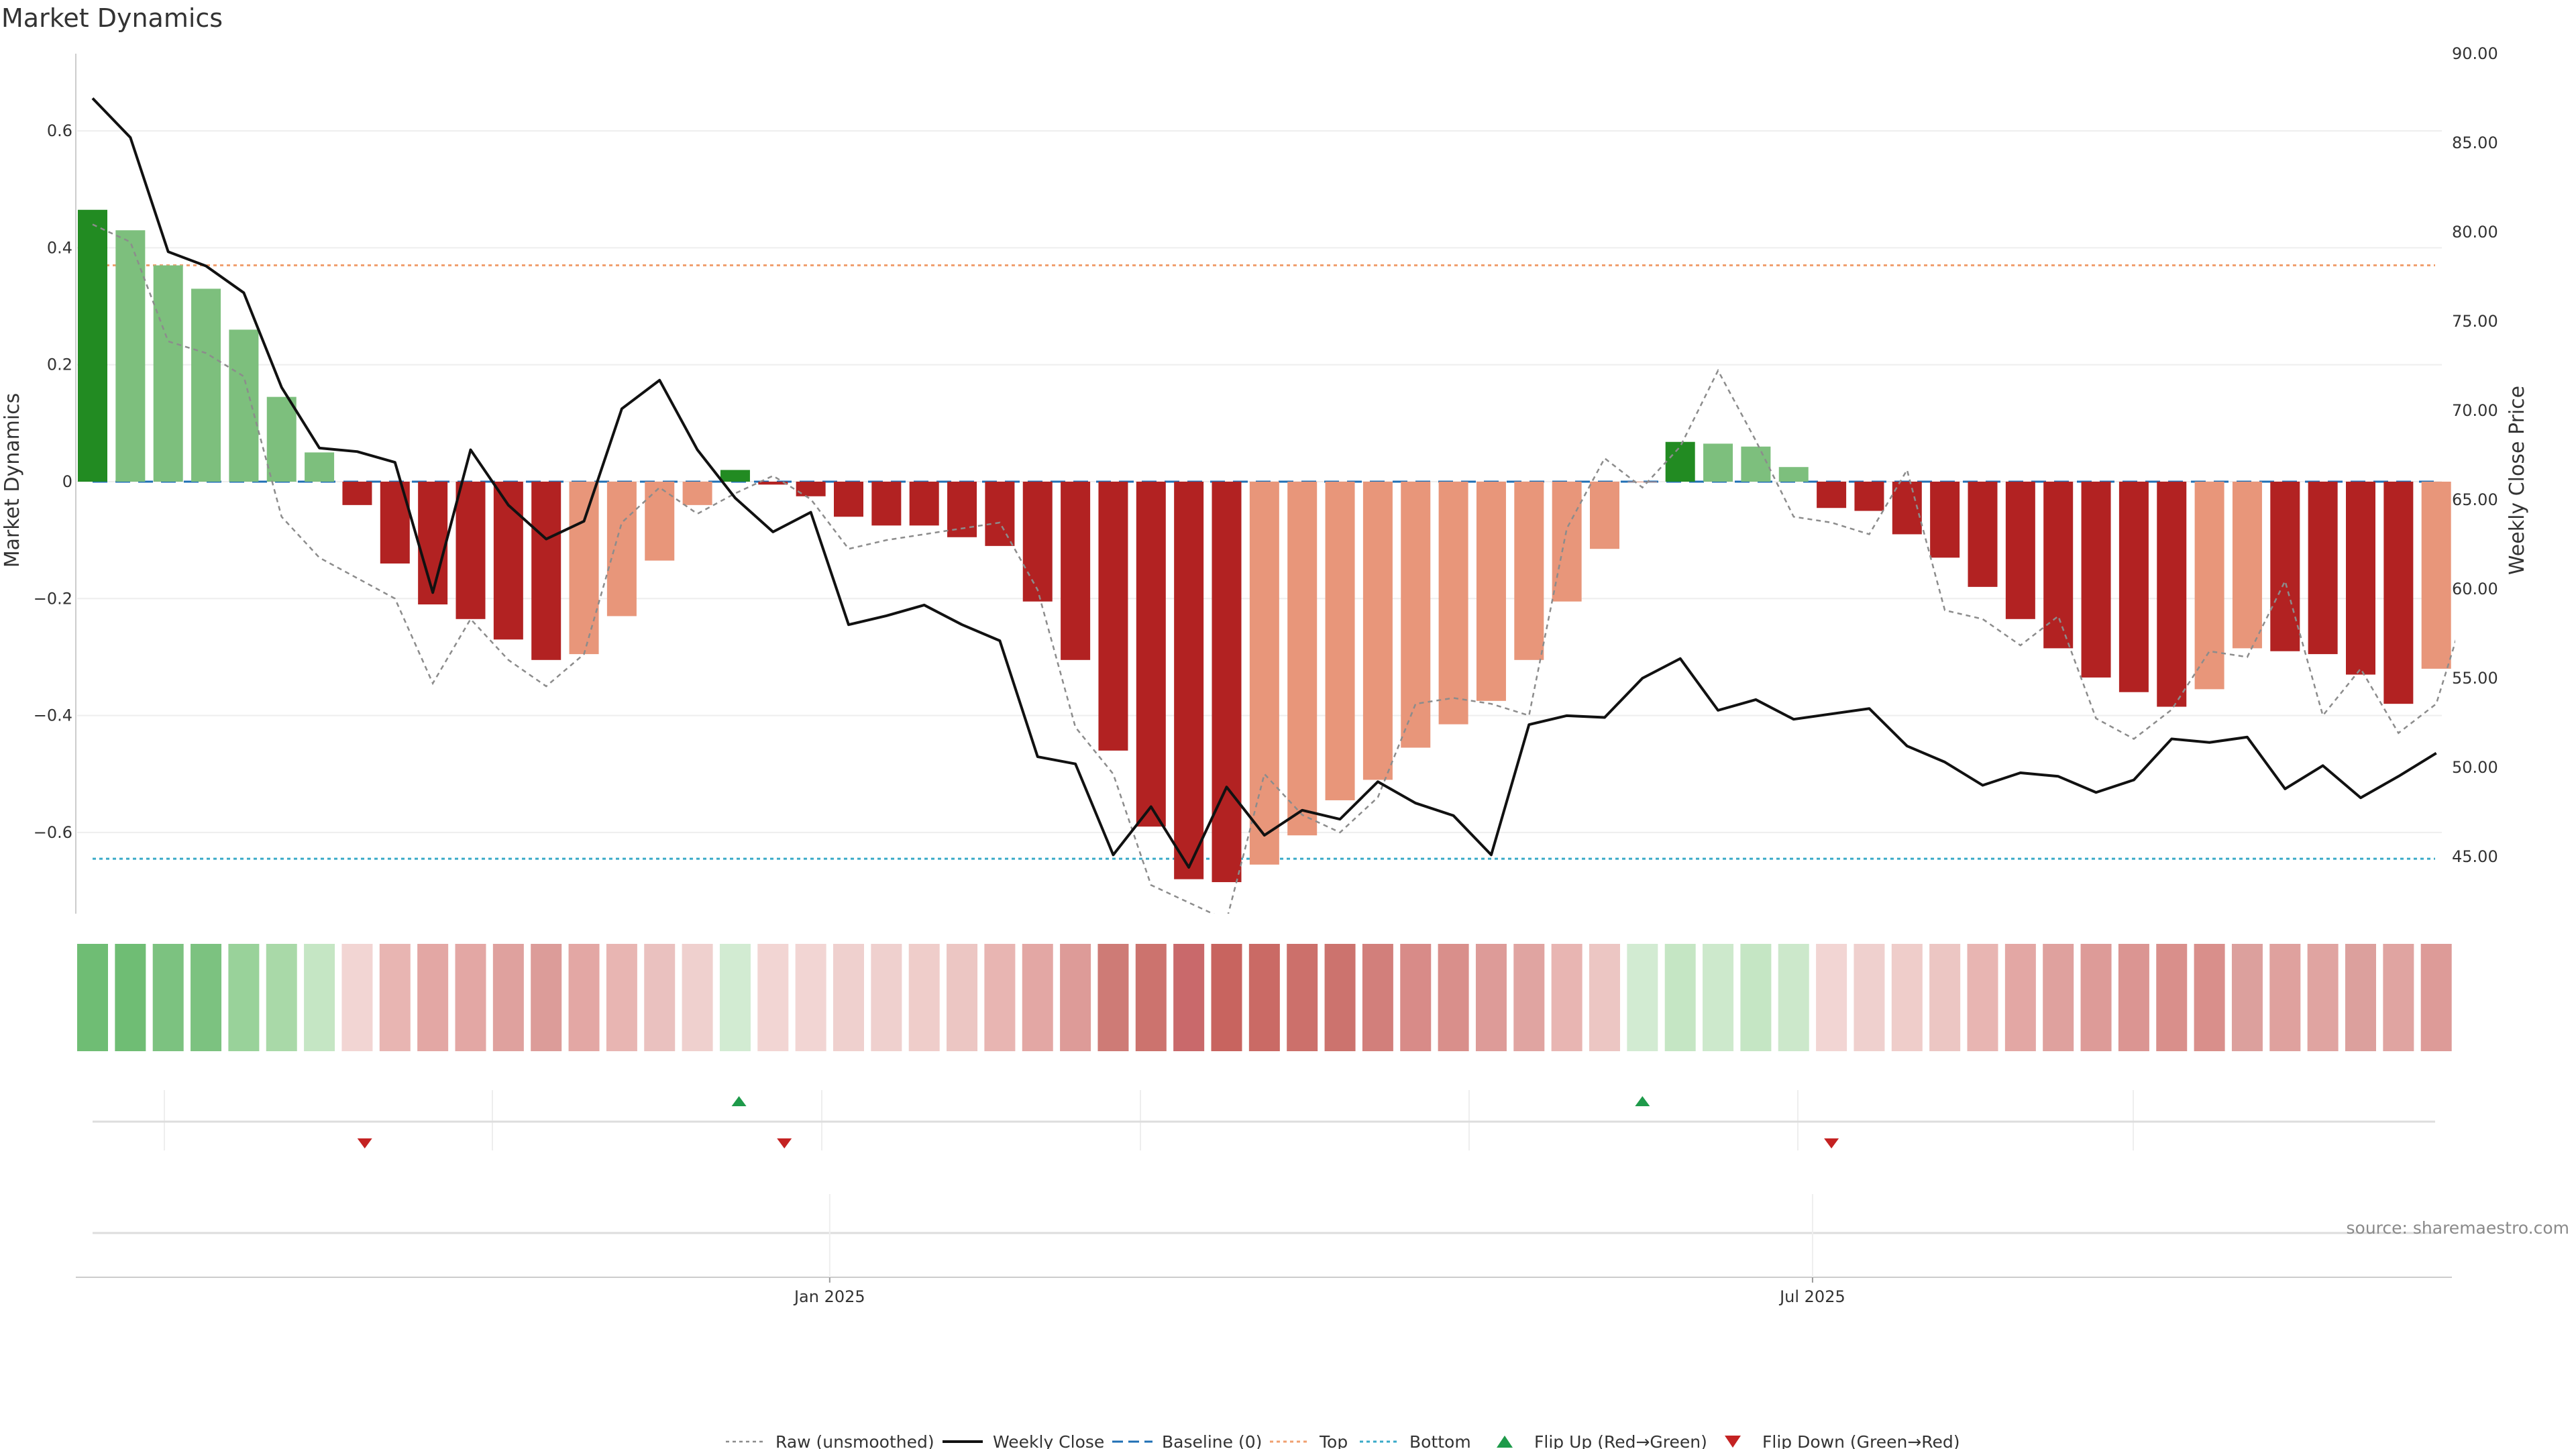 The image size is (2576, 1449). Describe the element at coordinates (59, 247) in the screenshot. I see `left-tick-label: 0.4` at that location.